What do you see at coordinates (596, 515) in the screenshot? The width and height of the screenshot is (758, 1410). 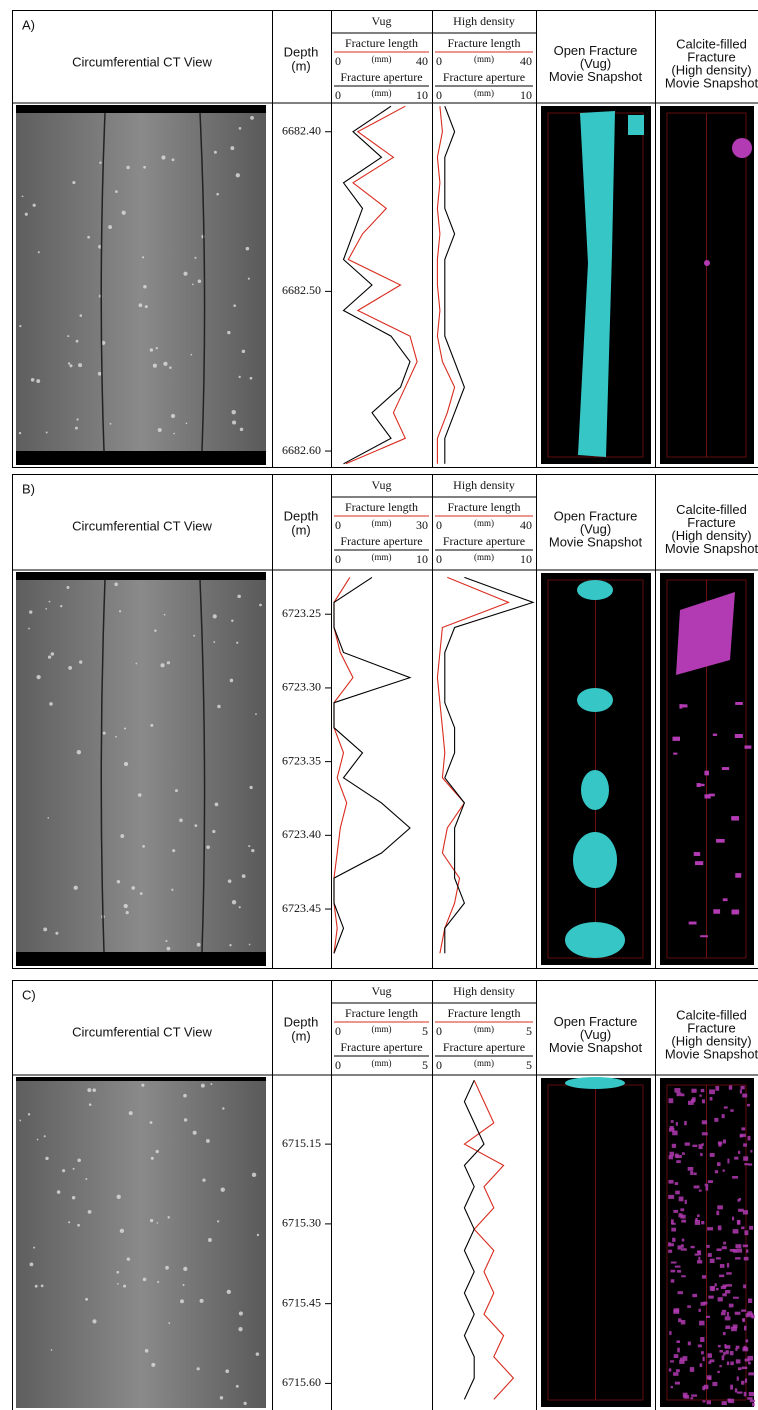 I see `snapshot-title: Open Fracture` at bounding box center [596, 515].